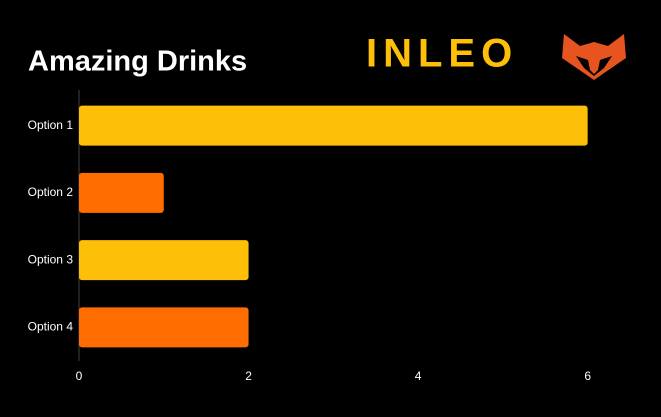  What do you see at coordinates (587, 376) in the screenshot?
I see `x-tick-label: 6` at bounding box center [587, 376].